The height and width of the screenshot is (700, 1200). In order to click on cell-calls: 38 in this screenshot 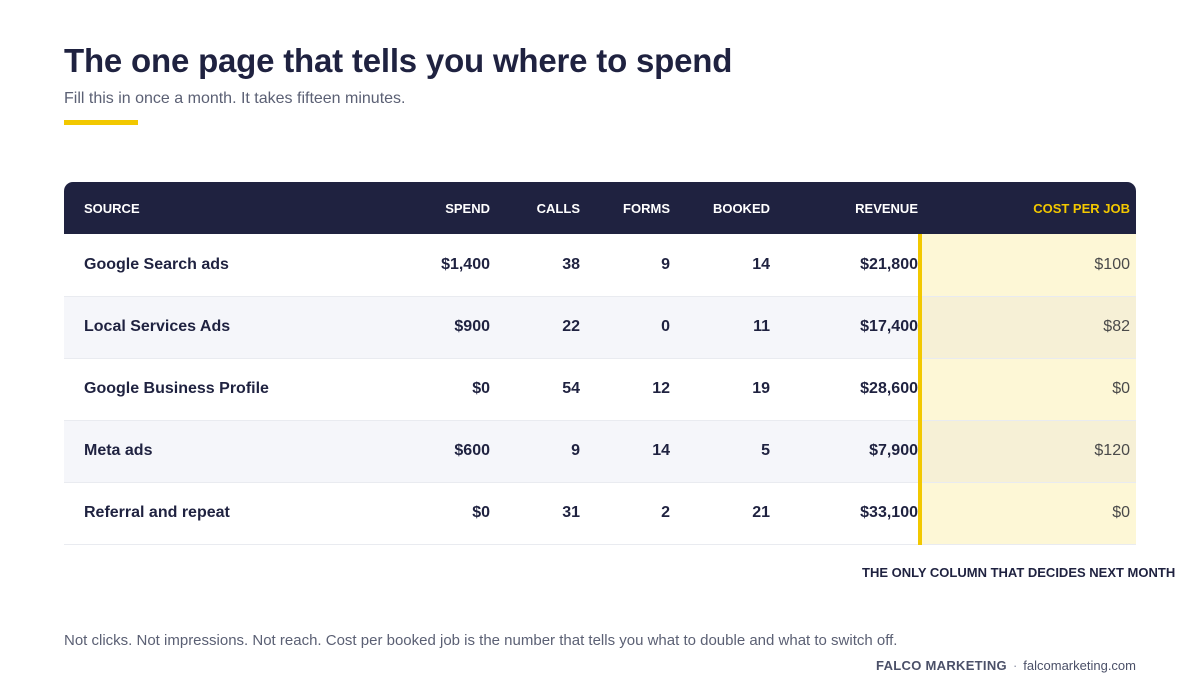, I will do `click(571, 264)`.